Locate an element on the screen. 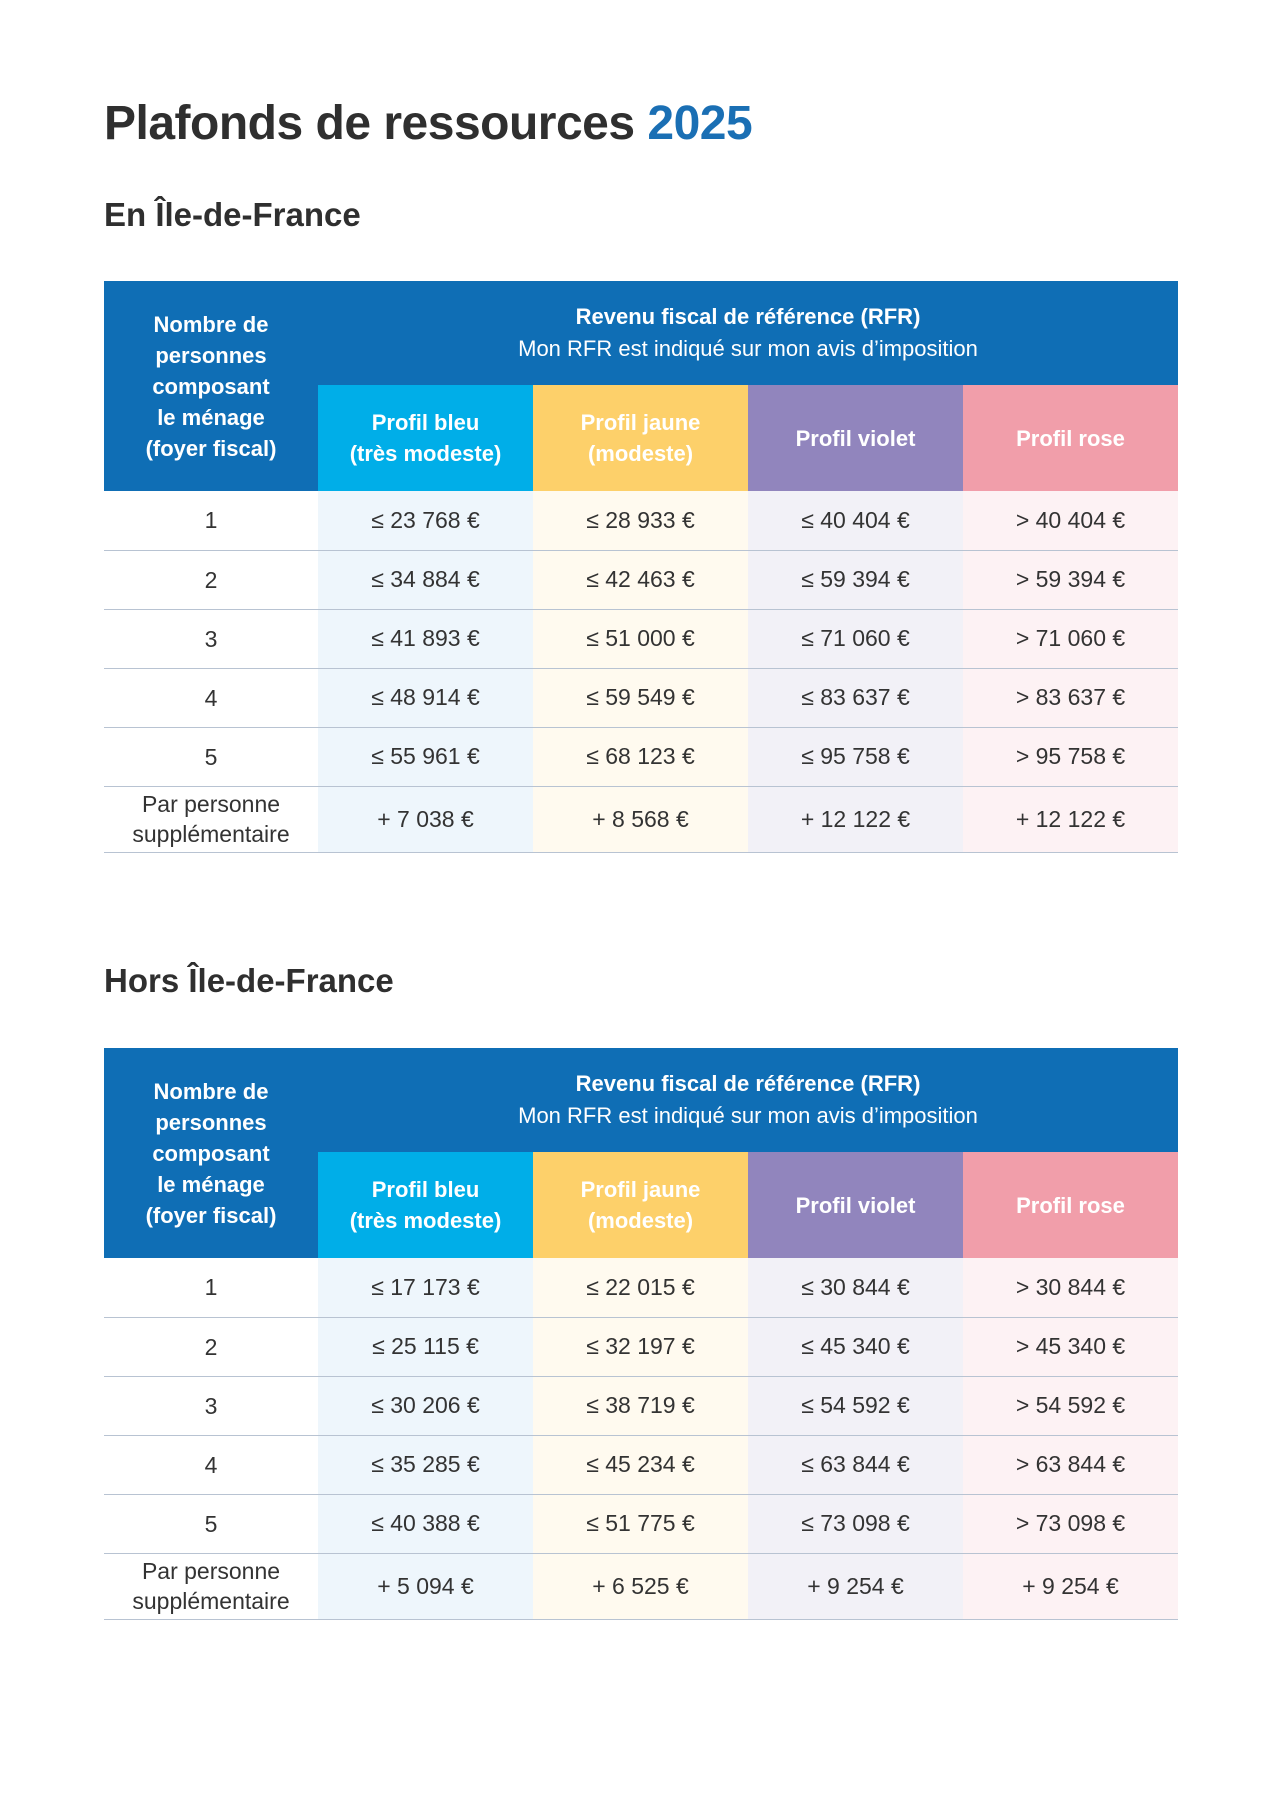  profile-name: Profil bleu is located at coordinates (425, 422).